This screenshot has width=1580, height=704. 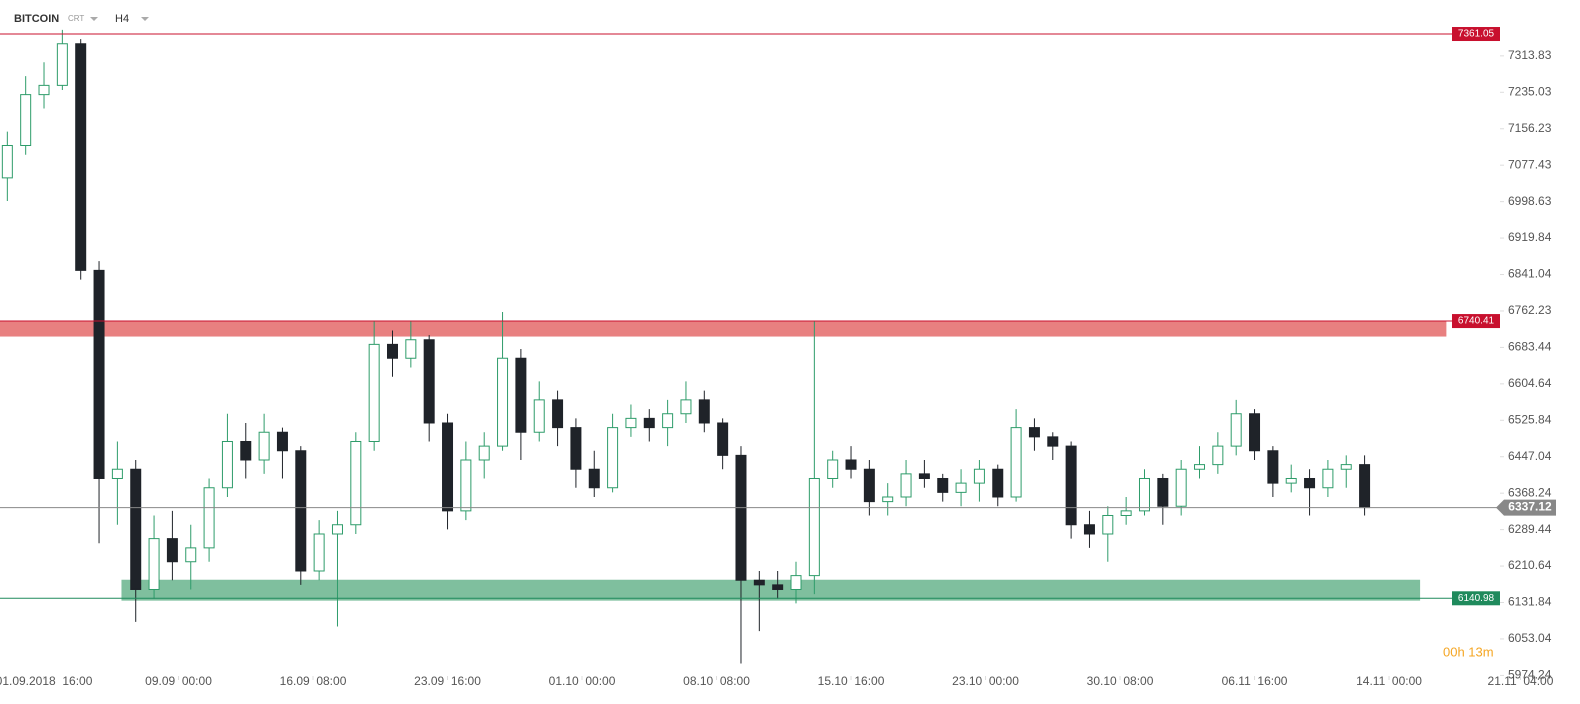 I want to click on y-tick-label: 6289.44, so click(x=1530, y=529).